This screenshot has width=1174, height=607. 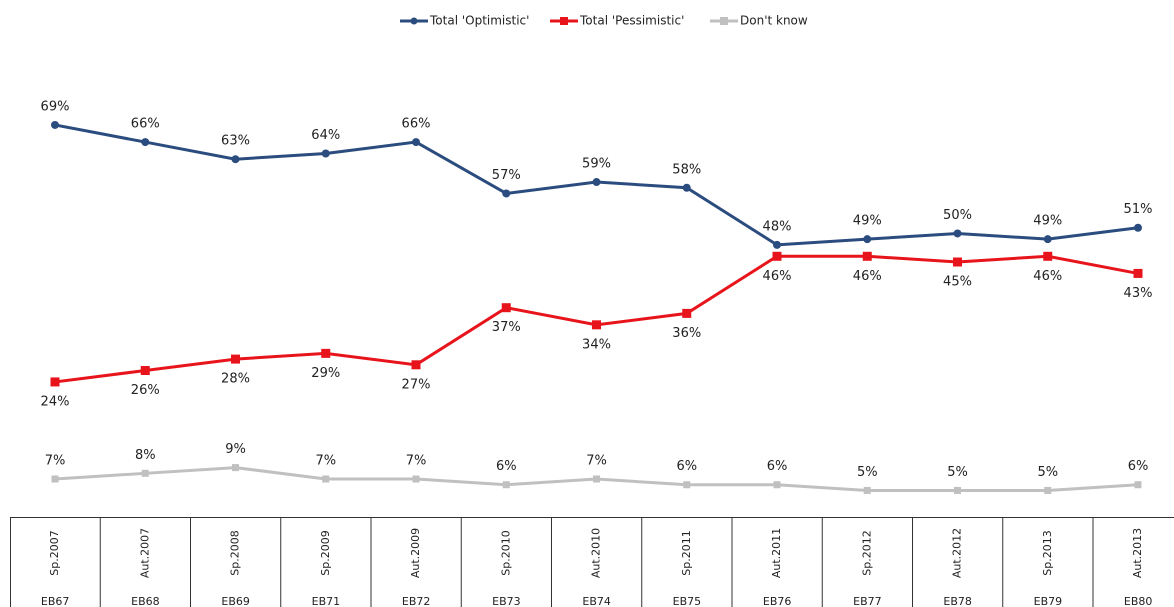 What do you see at coordinates (867, 601) in the screenshot?
I see `wave-label: EB77` at bounding box center [867, 601].